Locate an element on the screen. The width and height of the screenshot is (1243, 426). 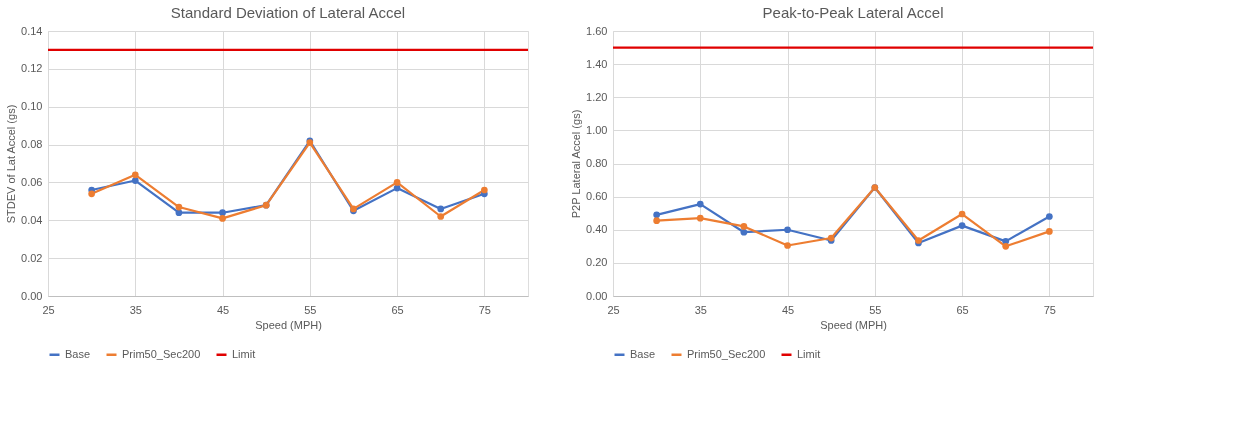
y-tick-label: 0.14 is located at coordinates (32, 30).